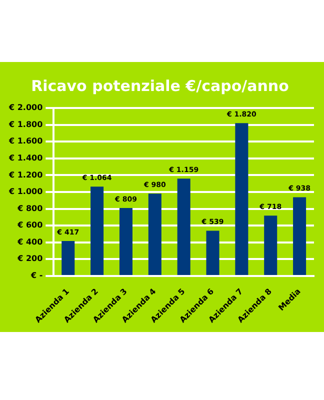  I want to click on y-tick-label: € 400, so click(30, 241).